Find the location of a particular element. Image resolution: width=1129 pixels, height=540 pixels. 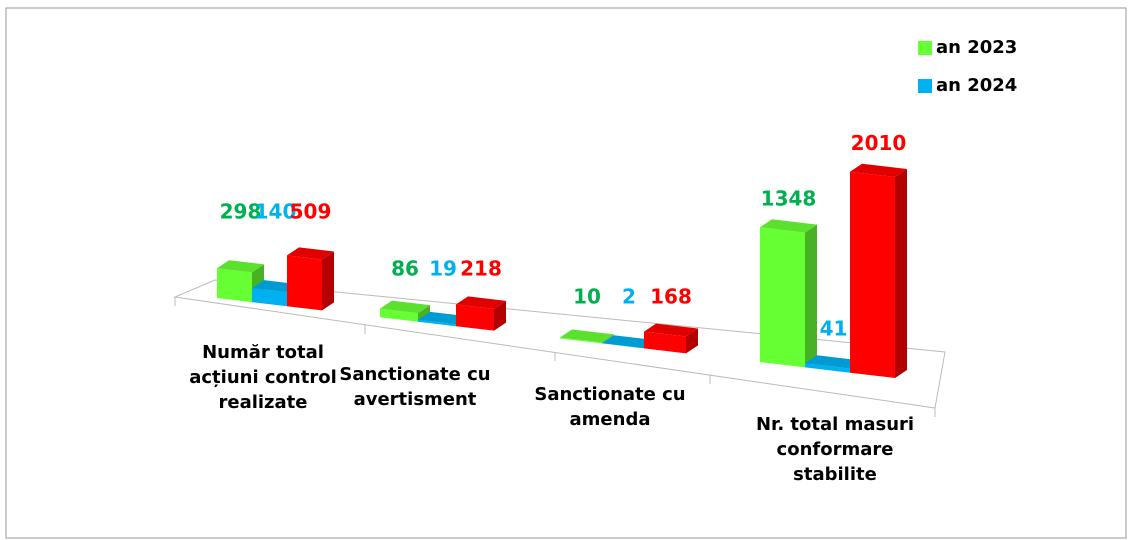

data-label: 2010 is located at coordinates (879, 143).